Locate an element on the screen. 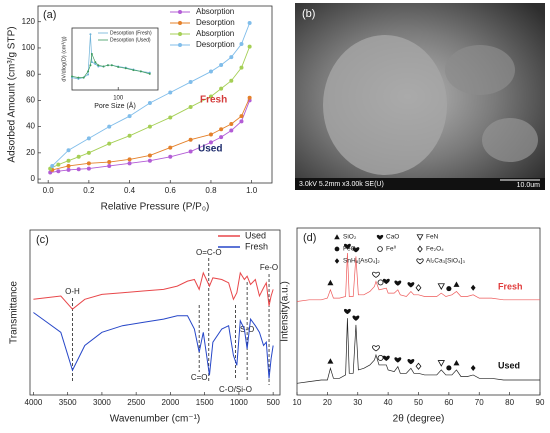 The image size is (550, 433). x-tick-label: 4000 is located at coordinates (34, 402).